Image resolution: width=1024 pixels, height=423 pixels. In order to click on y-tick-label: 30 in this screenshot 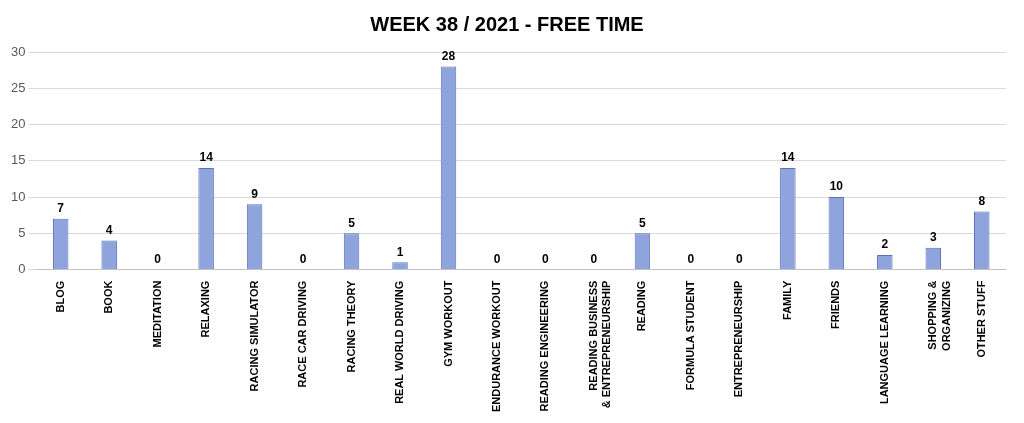, I will do `click(18, 51)`.